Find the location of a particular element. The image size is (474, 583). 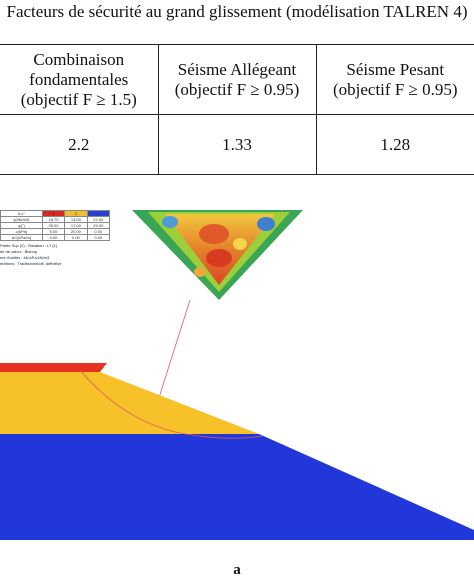

header-seisme-allegeant: Séisme Allégeant (objectif F ≥ 0.95) is located at coordinates (237, 79).